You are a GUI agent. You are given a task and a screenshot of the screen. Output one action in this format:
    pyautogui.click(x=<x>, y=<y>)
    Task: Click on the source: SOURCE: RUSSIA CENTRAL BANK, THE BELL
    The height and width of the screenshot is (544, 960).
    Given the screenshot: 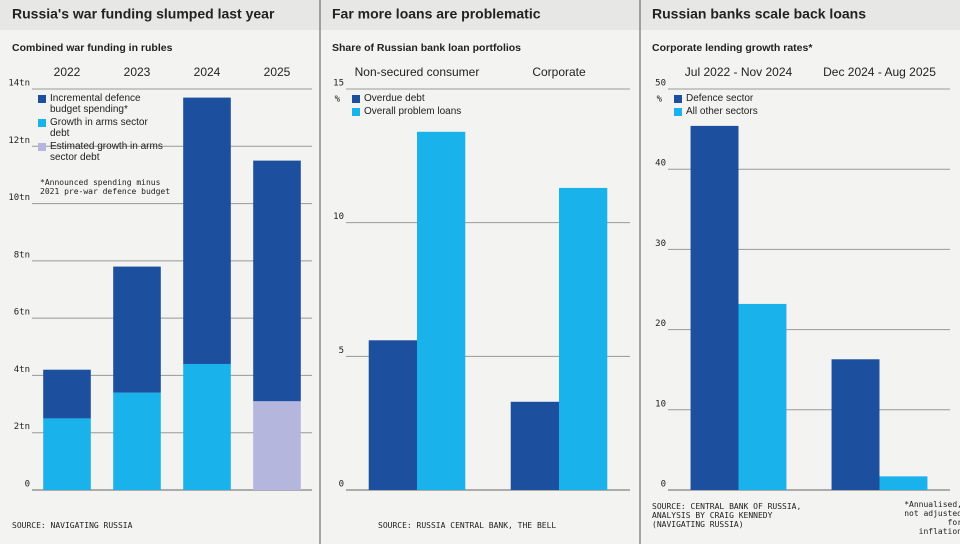 What is the action you would take?
    pyautogui.click(x=467, y=525)
    